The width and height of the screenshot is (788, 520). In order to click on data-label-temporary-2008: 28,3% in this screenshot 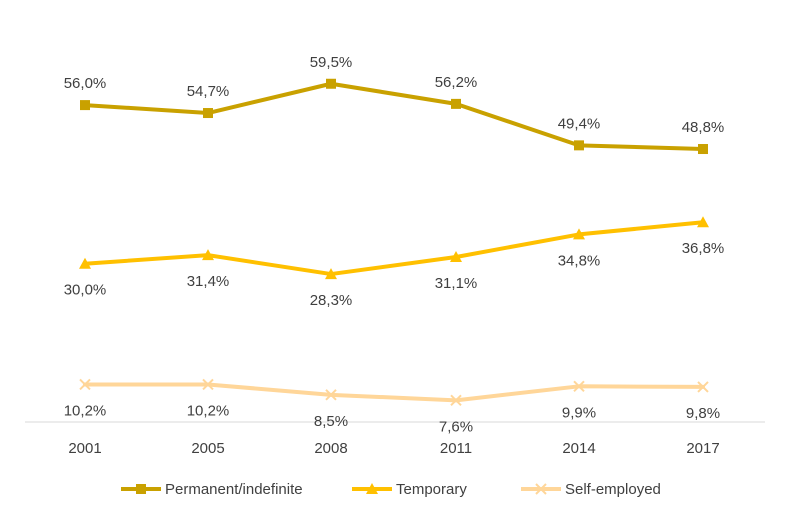, I will do `click(331, 300)`.